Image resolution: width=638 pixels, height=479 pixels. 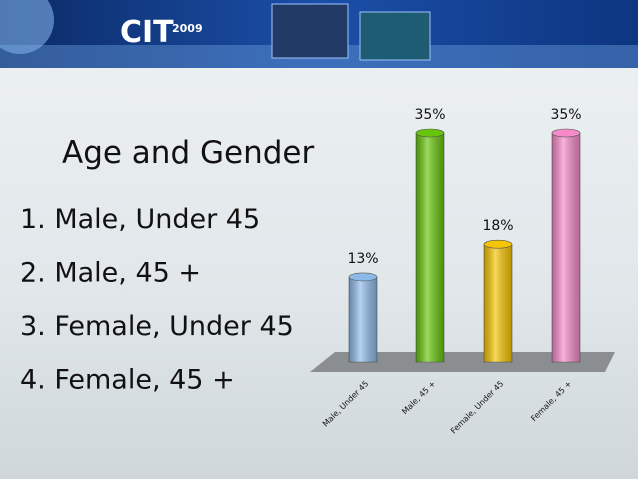 What do you see at coordinates (110, 273) in the screenshot?
I see `list-item: 2. Male, 45 +` at bounding box center [110, 273].